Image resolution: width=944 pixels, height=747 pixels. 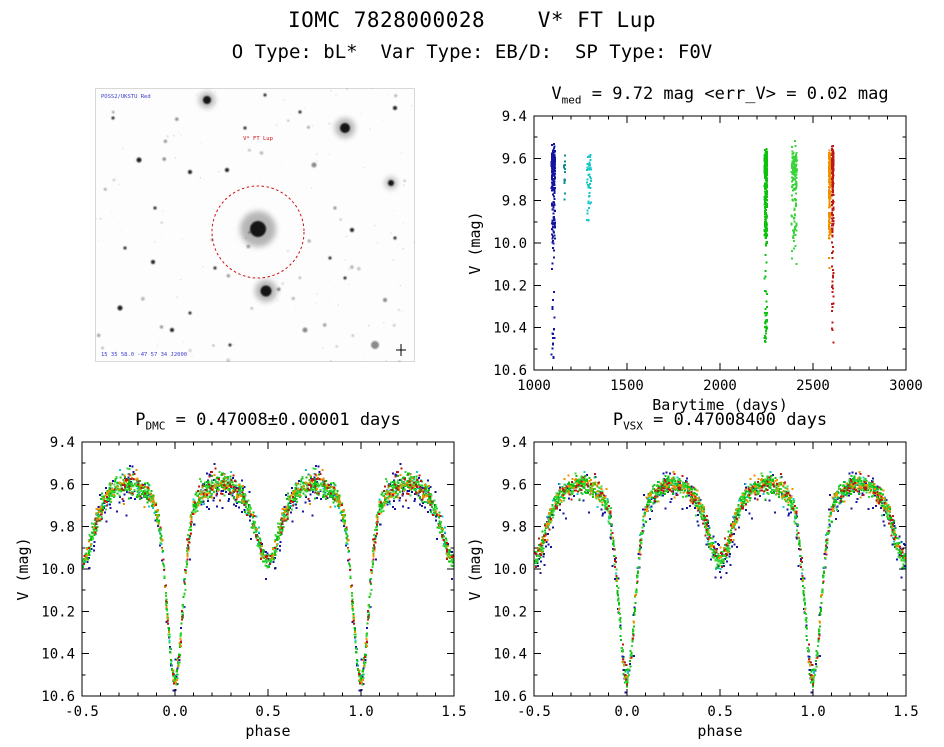 I want to click on barytime-axes, so click(x=720, y=243).